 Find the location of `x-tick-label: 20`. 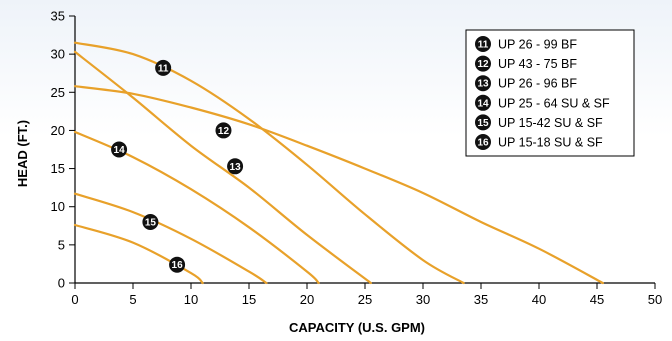

x-tick-label: 20 is located at coordinates (307, 299).